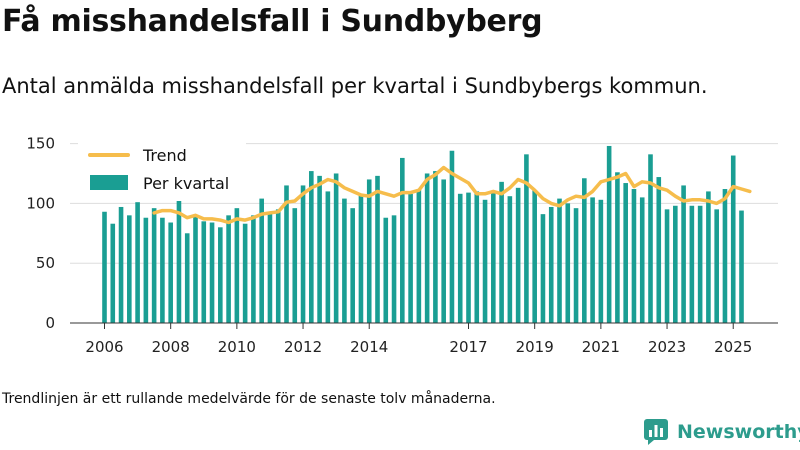  Describe the element at coordinates (667, 347) in the screenshot. I see `x-tick-label: 2023` at that location.